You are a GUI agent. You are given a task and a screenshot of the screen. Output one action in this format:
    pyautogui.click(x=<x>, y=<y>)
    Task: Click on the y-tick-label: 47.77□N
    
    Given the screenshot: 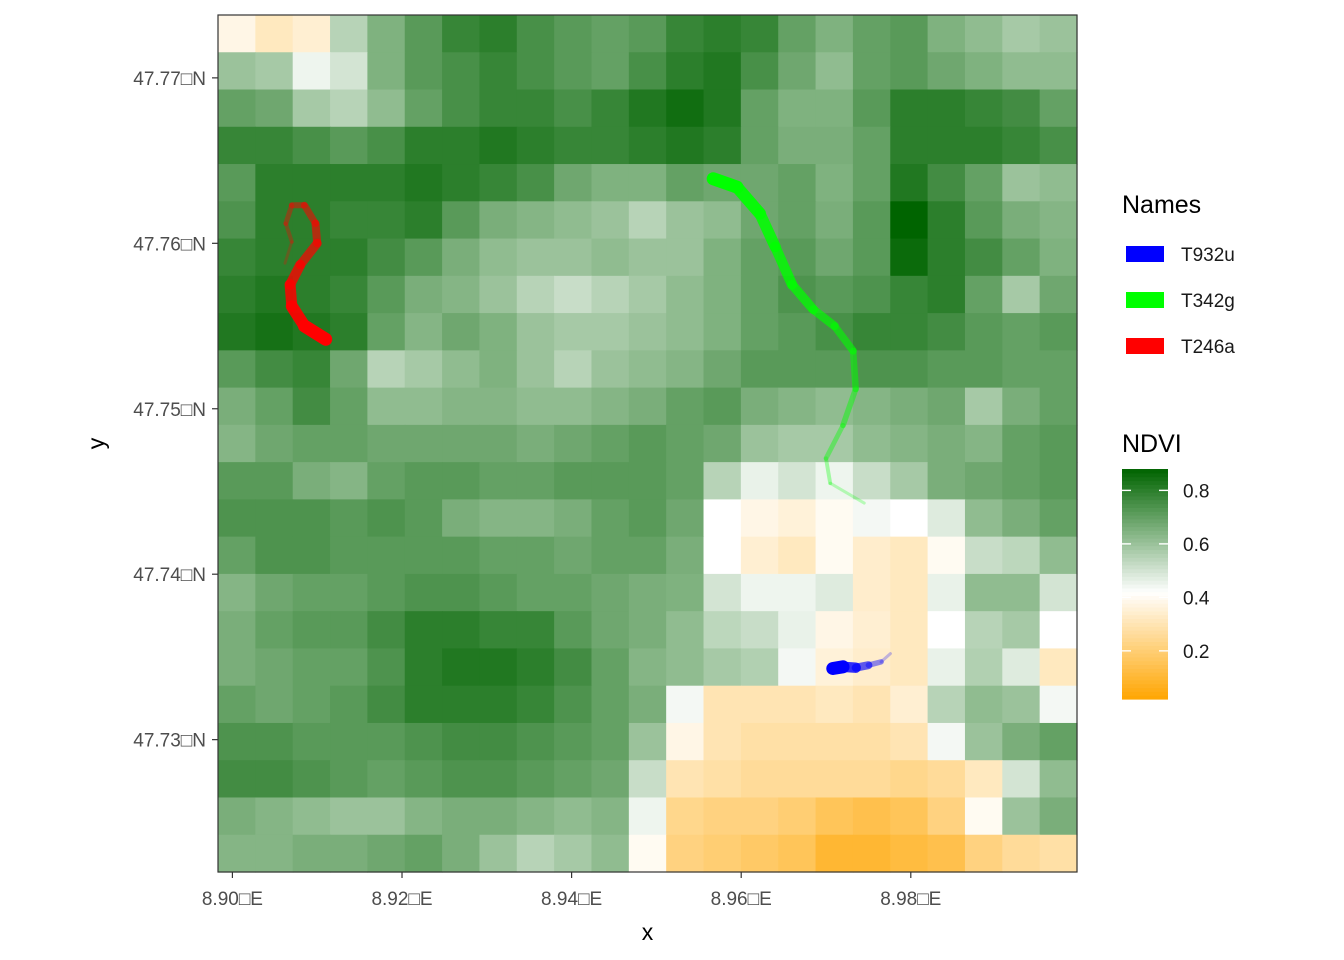 What is the action you would take?
    pyautogui.click(x=169, y=79)
    